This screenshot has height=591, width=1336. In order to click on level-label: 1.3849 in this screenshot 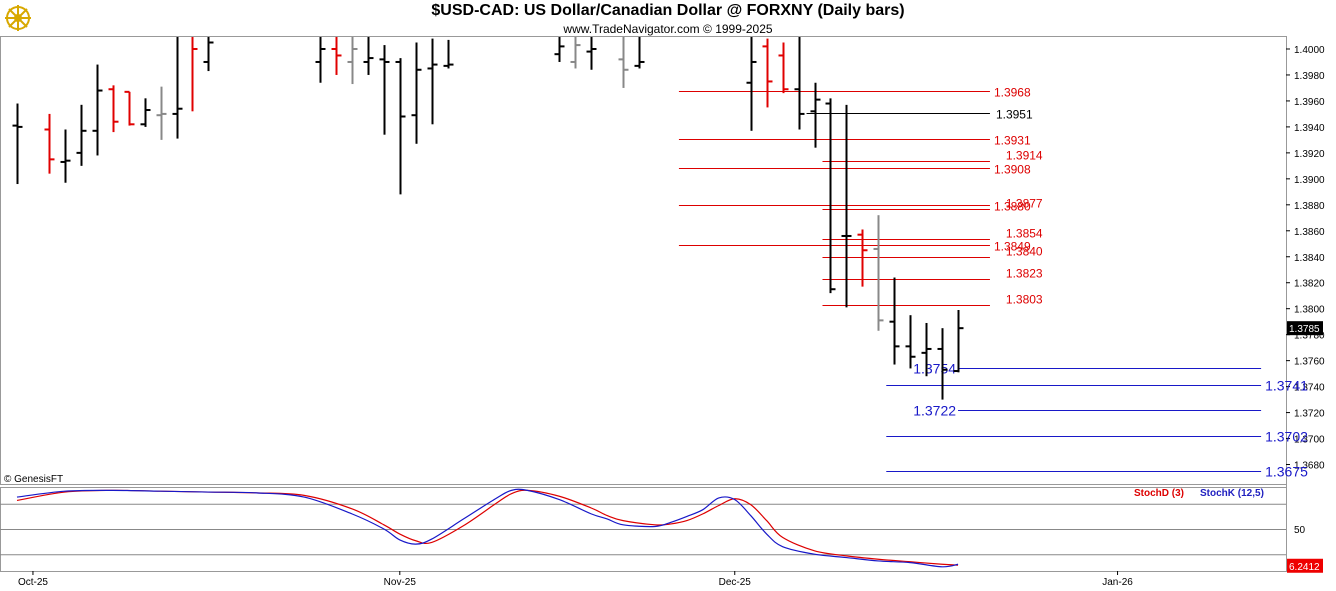, I will do `click(1012, 247)`.